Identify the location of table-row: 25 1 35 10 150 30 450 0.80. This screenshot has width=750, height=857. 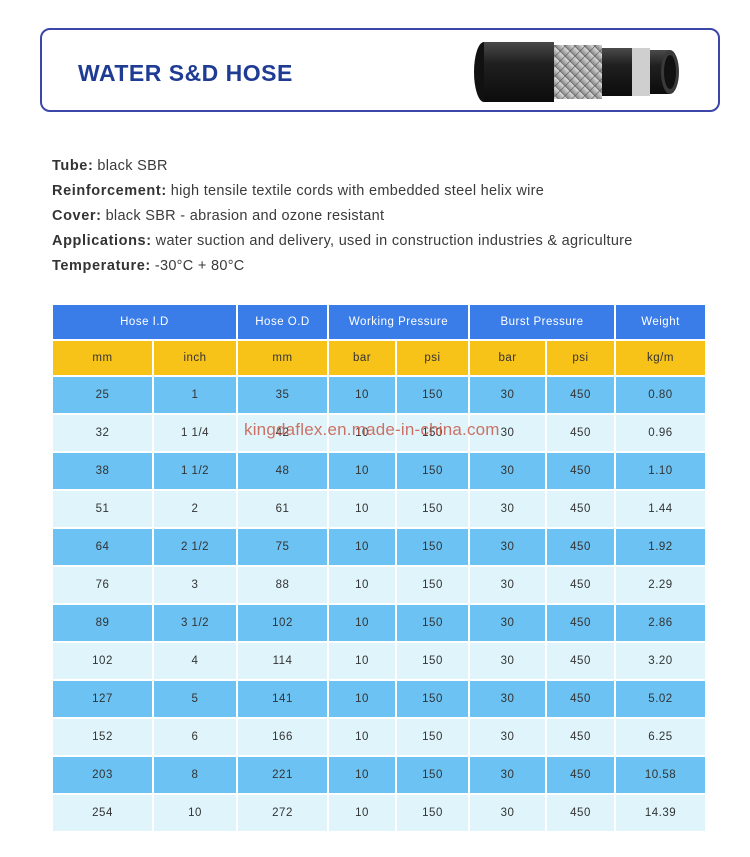
(379, 395).